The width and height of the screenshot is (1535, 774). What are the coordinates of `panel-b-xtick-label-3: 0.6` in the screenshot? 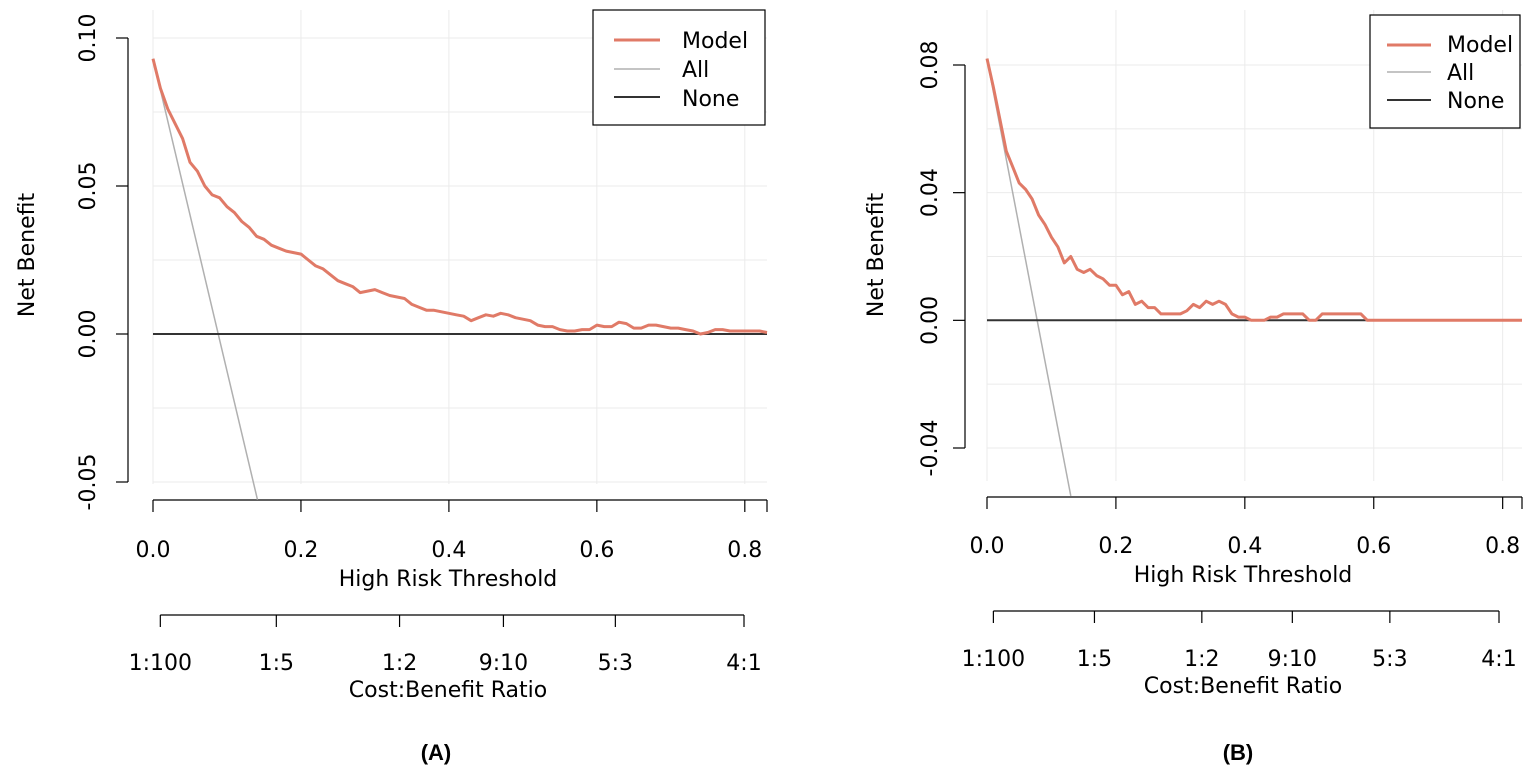 It's located at (1373, 546).